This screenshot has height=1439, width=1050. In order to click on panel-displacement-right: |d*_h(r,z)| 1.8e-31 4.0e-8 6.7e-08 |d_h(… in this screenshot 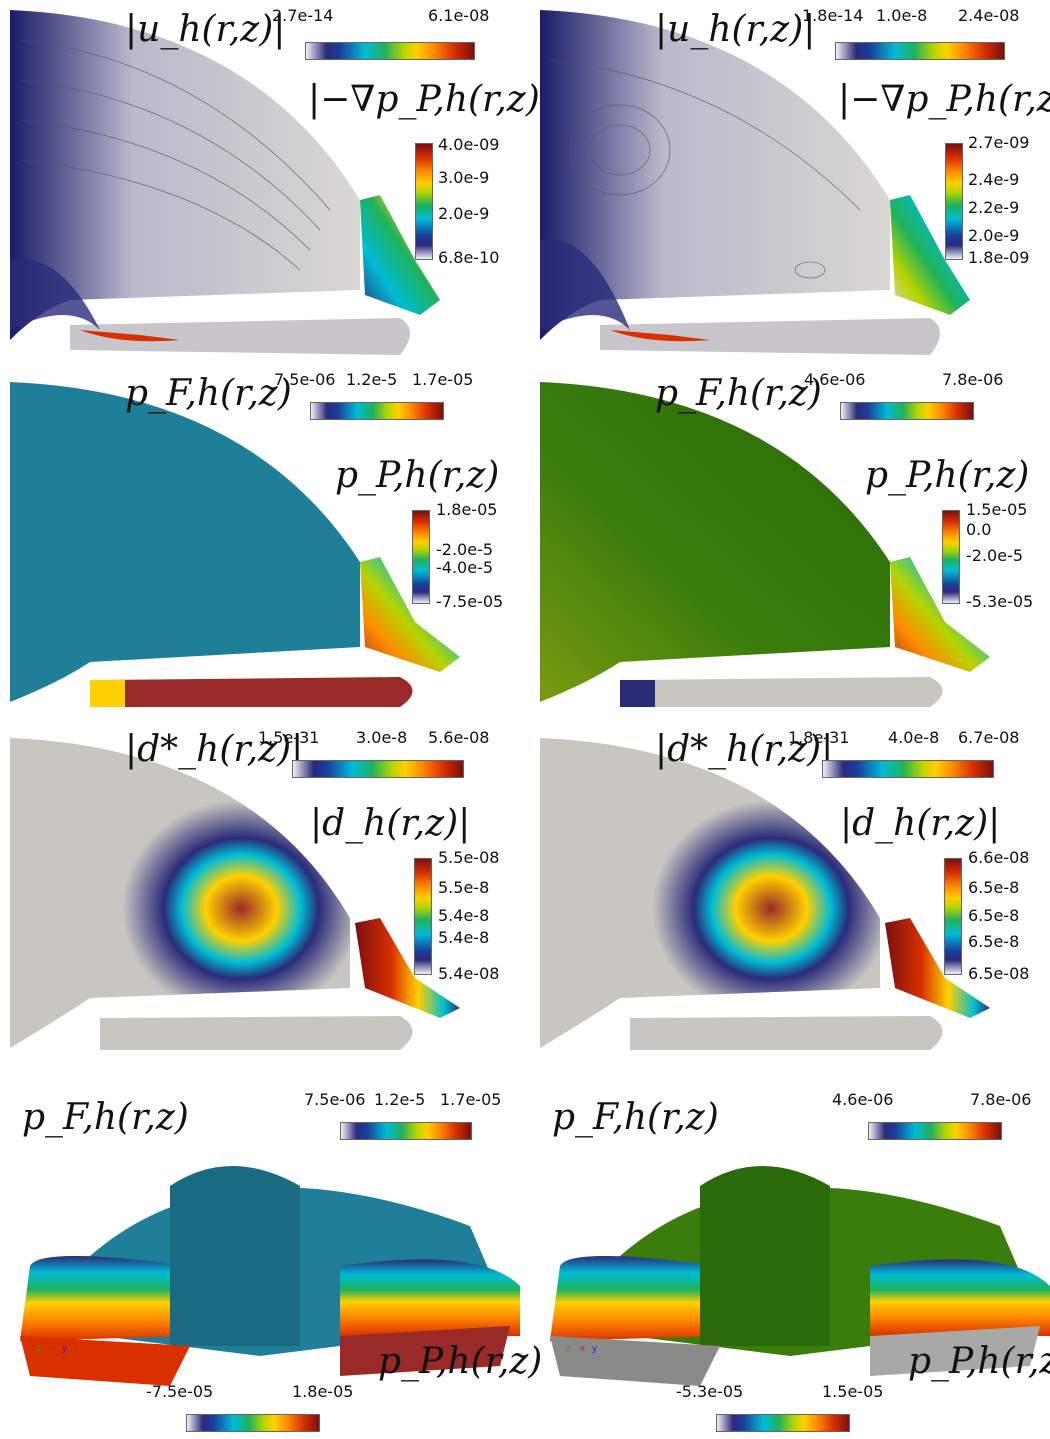, I will do `click(790, 900)`.